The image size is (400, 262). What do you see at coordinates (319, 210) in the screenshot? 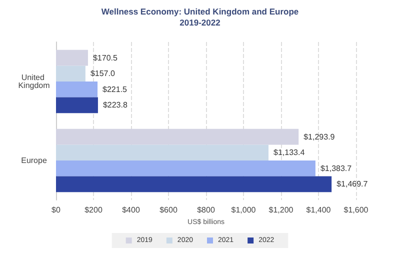
I see `x-tick-label: $1,400` at bounding box center [319, 210].